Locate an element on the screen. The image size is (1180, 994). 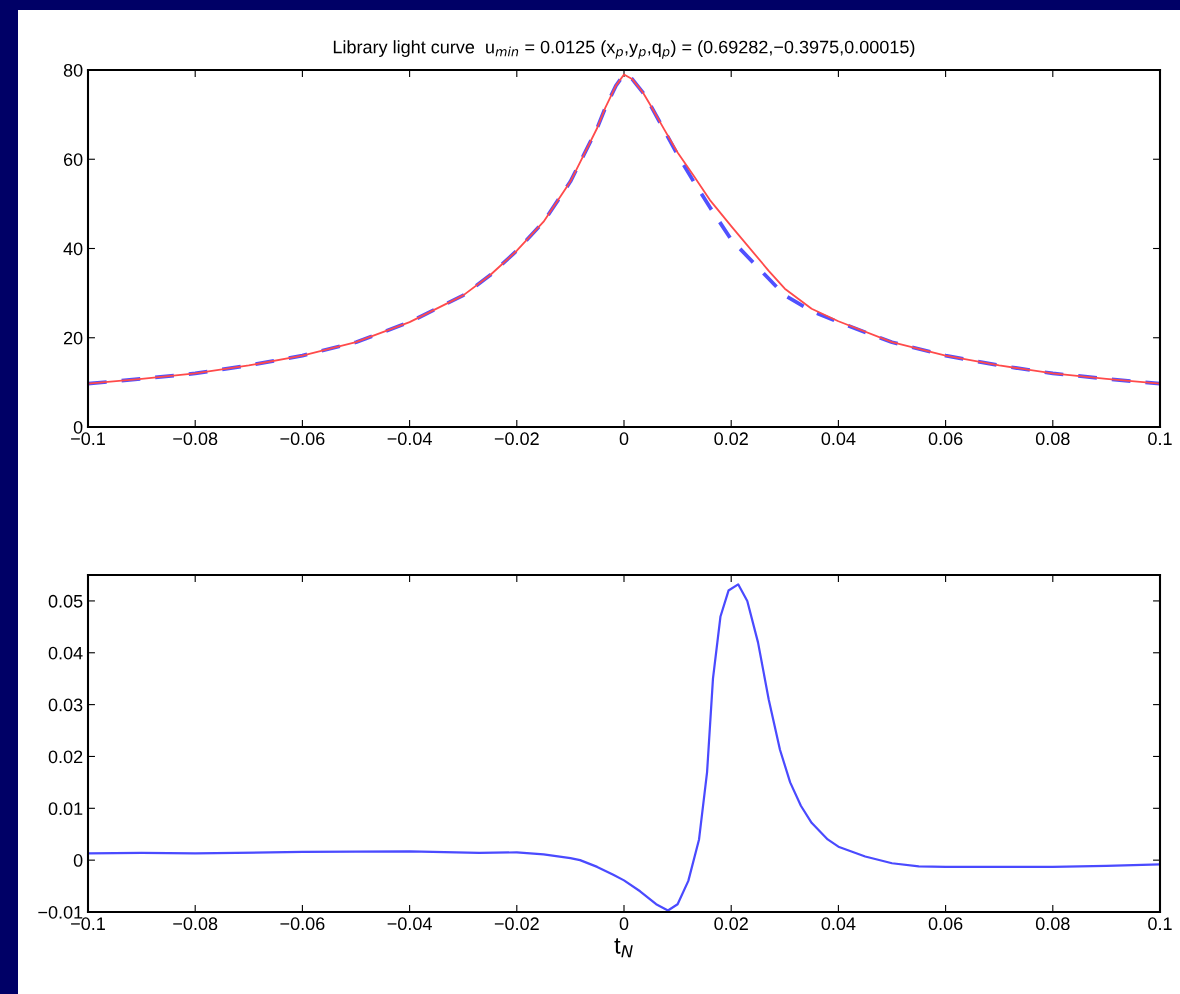
y-tick-label: 40 is located at coordinates (73, 249).